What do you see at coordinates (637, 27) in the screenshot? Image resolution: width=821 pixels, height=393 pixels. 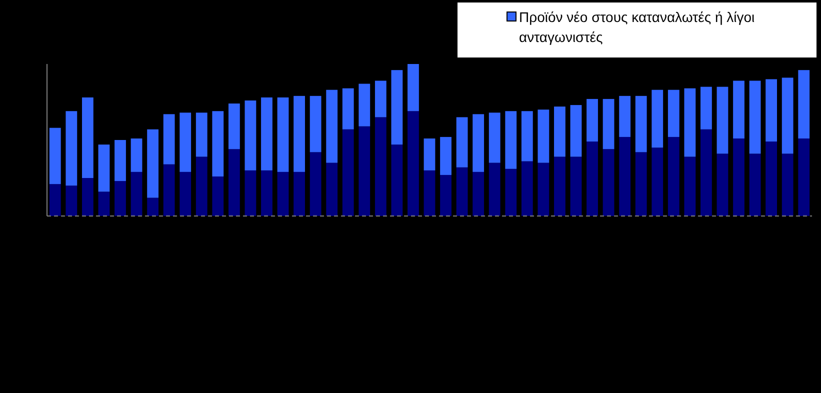 I see `legend-label: Προϊόν νέο στους καταναλωτές ή λίγοι ανταγωνιστές` at bounding box center [637, 27].